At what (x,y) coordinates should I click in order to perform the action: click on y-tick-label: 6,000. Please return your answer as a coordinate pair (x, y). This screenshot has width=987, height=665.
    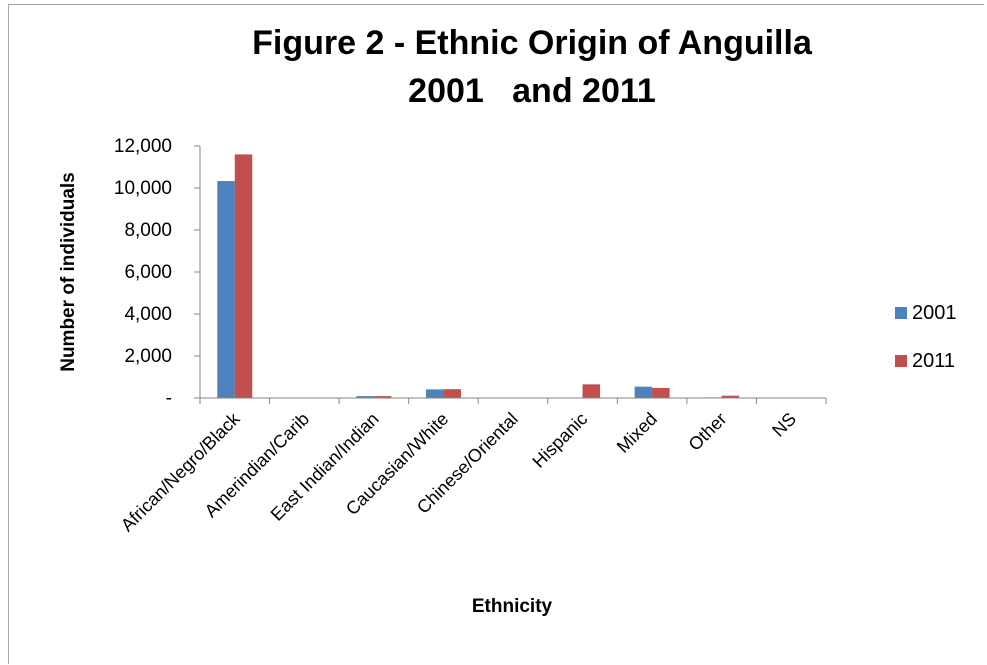
    Looking at the image, I should click on (148, 272).